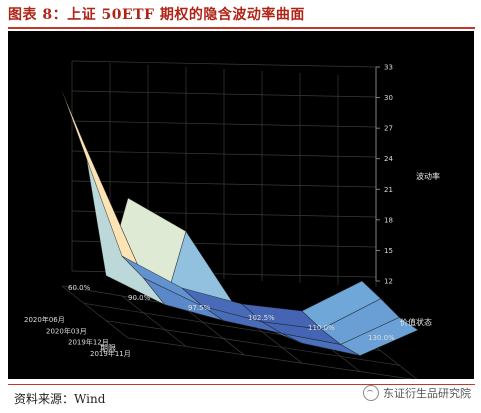 This screenshot has width=481, height=413. Describe the element at coordinates (341, 305) in the screenshot. I see `surface-patch` at that location.